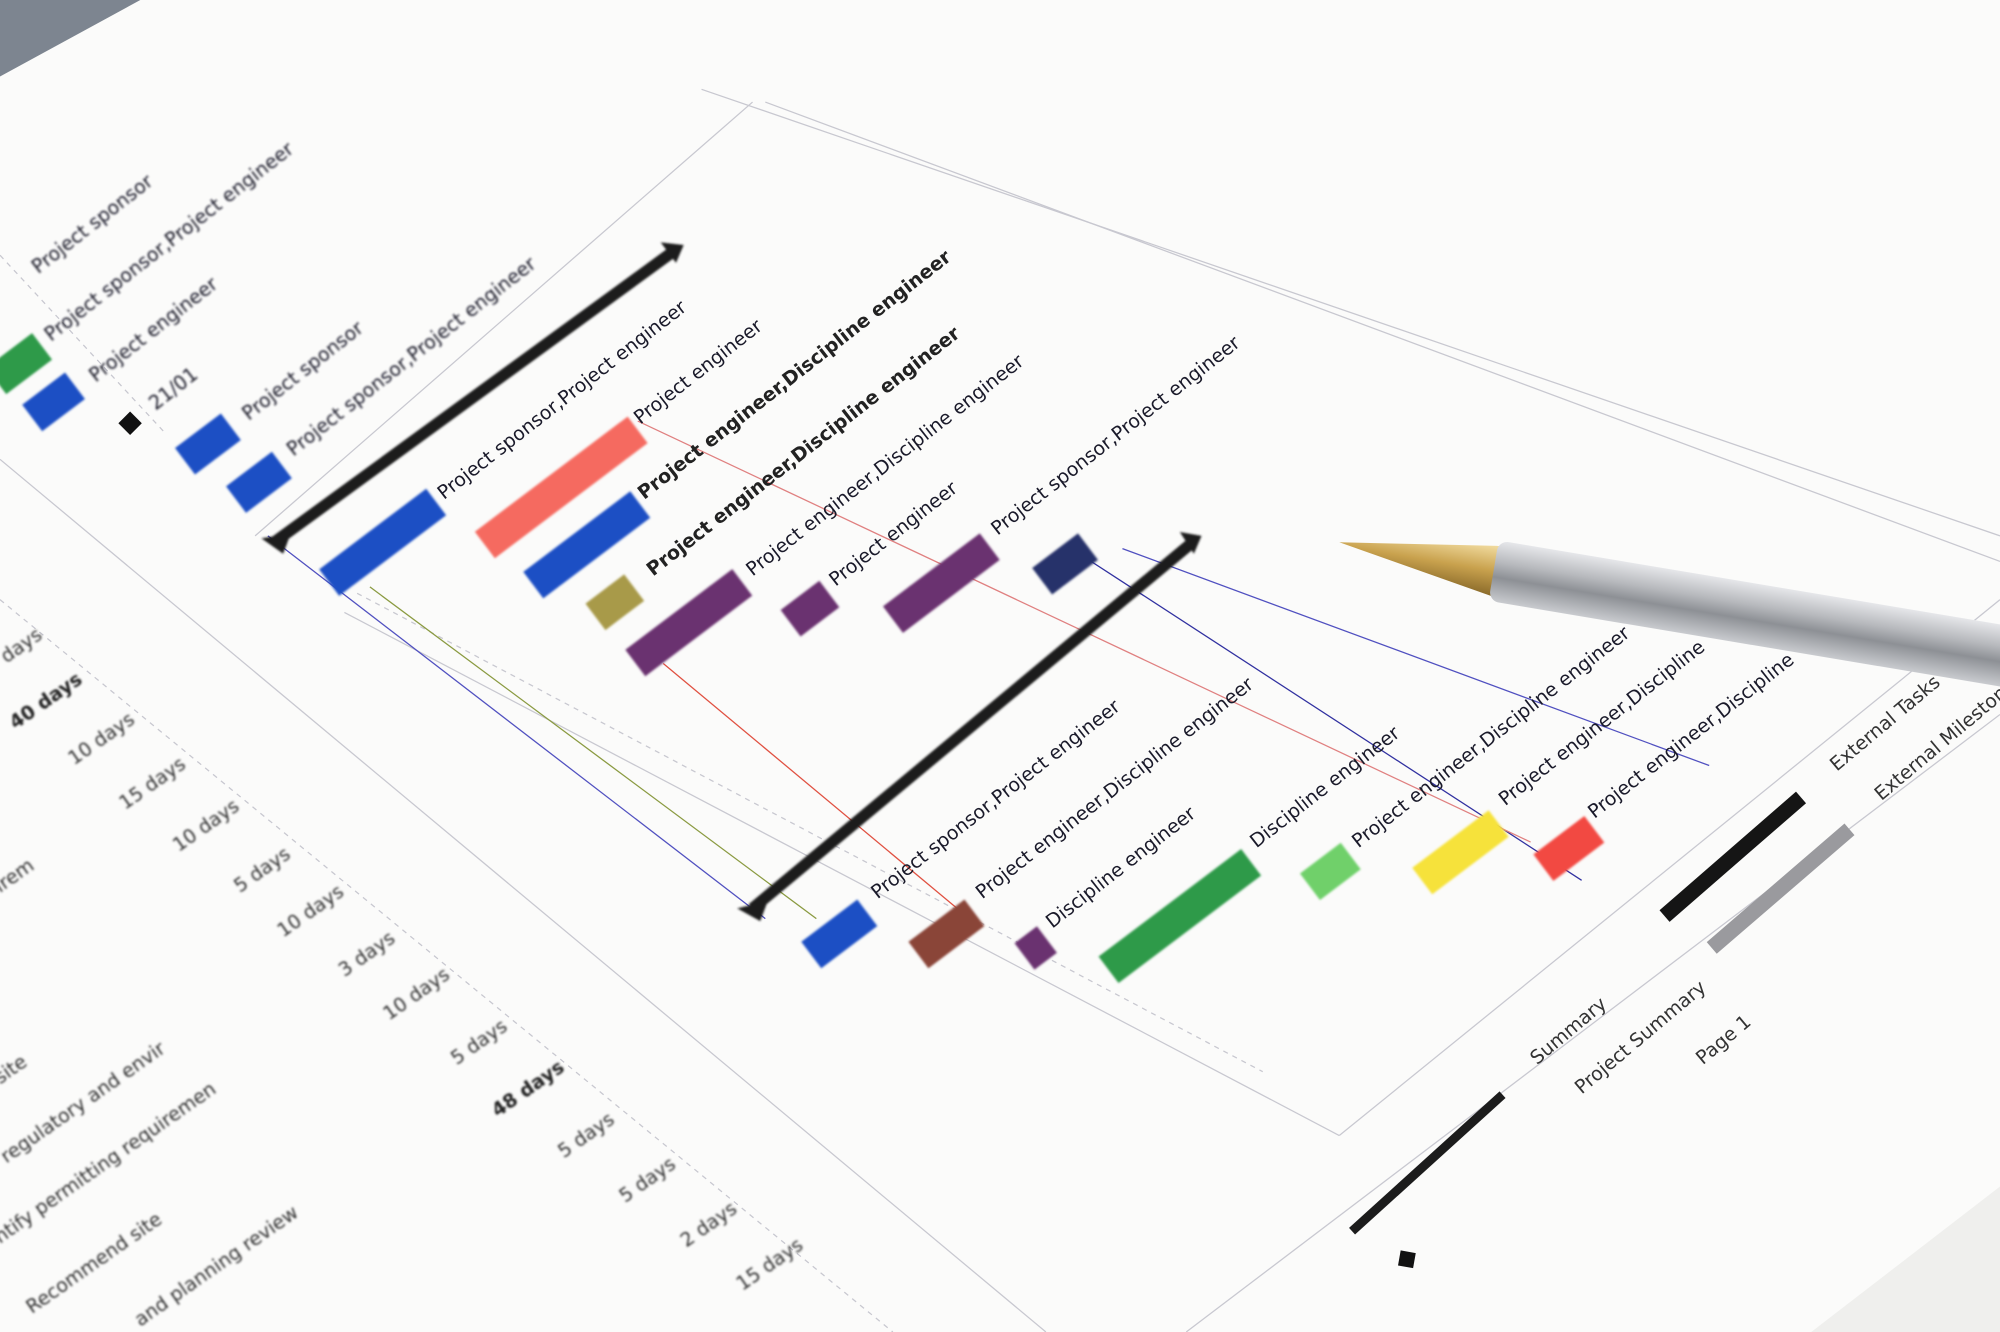 Image resolution: width=2000 pixels, height=1332 pixels. What do you see at coordinates (561, 487) in the screenshot?
I see `task-bar-salmon` at bounding box center [561, 487].